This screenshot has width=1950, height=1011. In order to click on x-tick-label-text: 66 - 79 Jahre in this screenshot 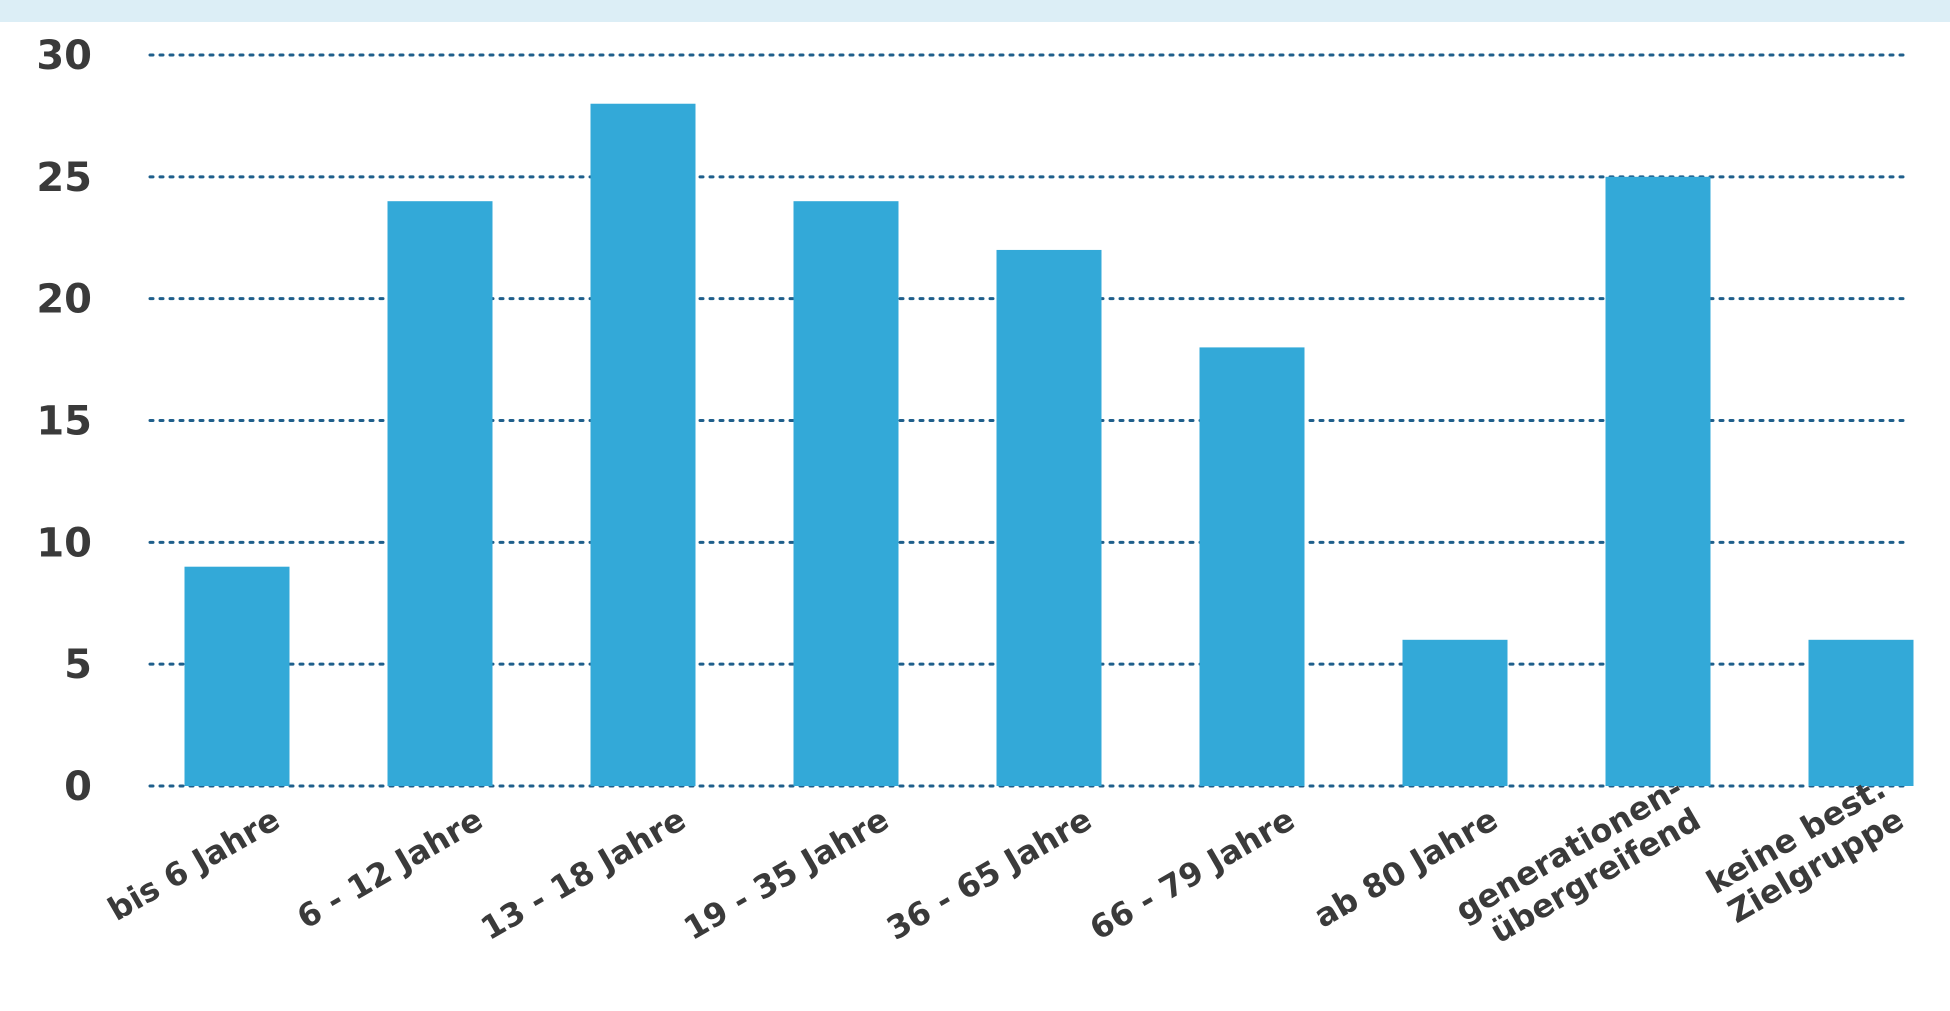, I will do `click(1192, 874)`.